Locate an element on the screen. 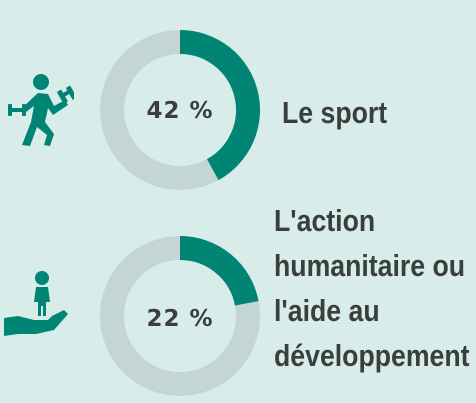  label-line: humanitaire ou is located at coordinates (370, 265).